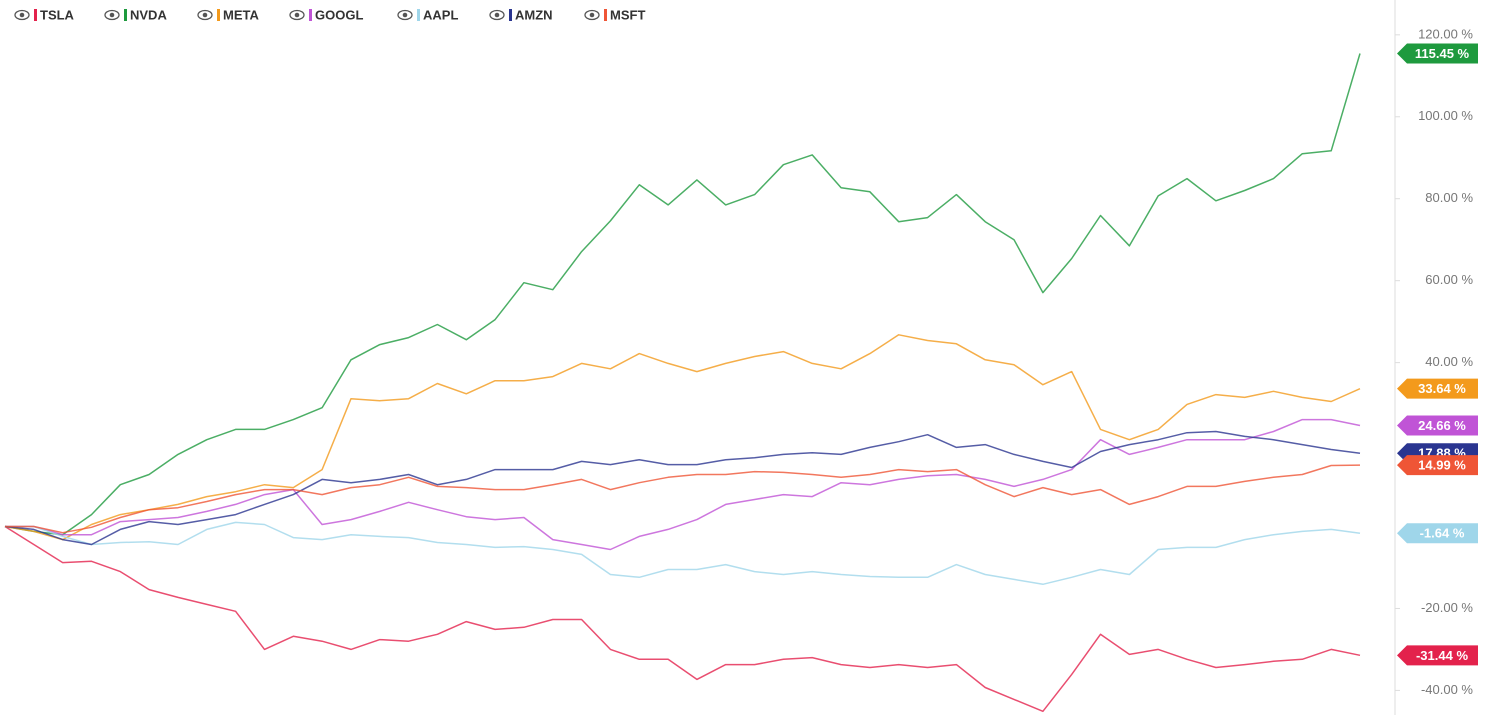  I want to click on value-badge: 33.64 %, so click(1437, 388).